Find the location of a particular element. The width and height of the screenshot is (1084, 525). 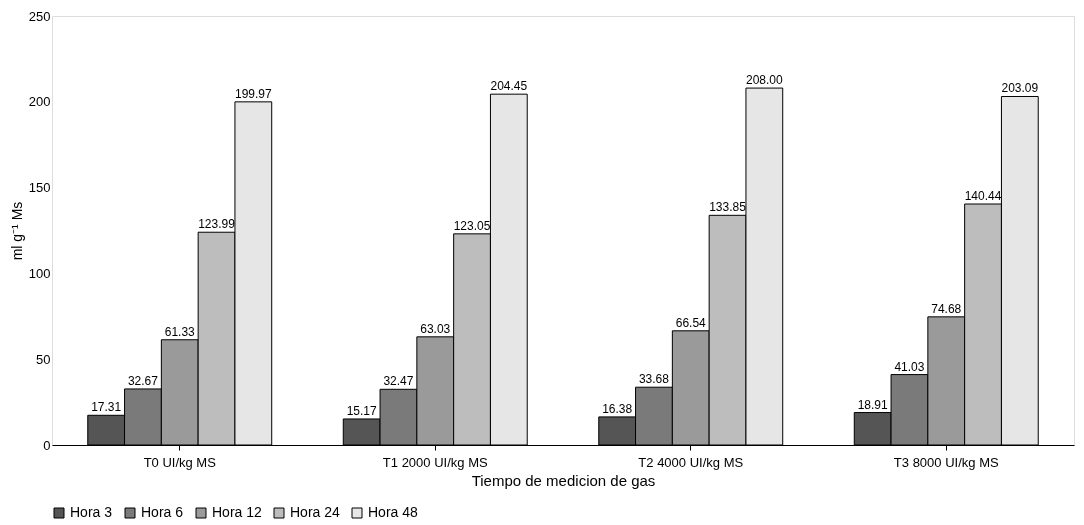

y-tick-label: 50 is located at coordinates (43, 359).